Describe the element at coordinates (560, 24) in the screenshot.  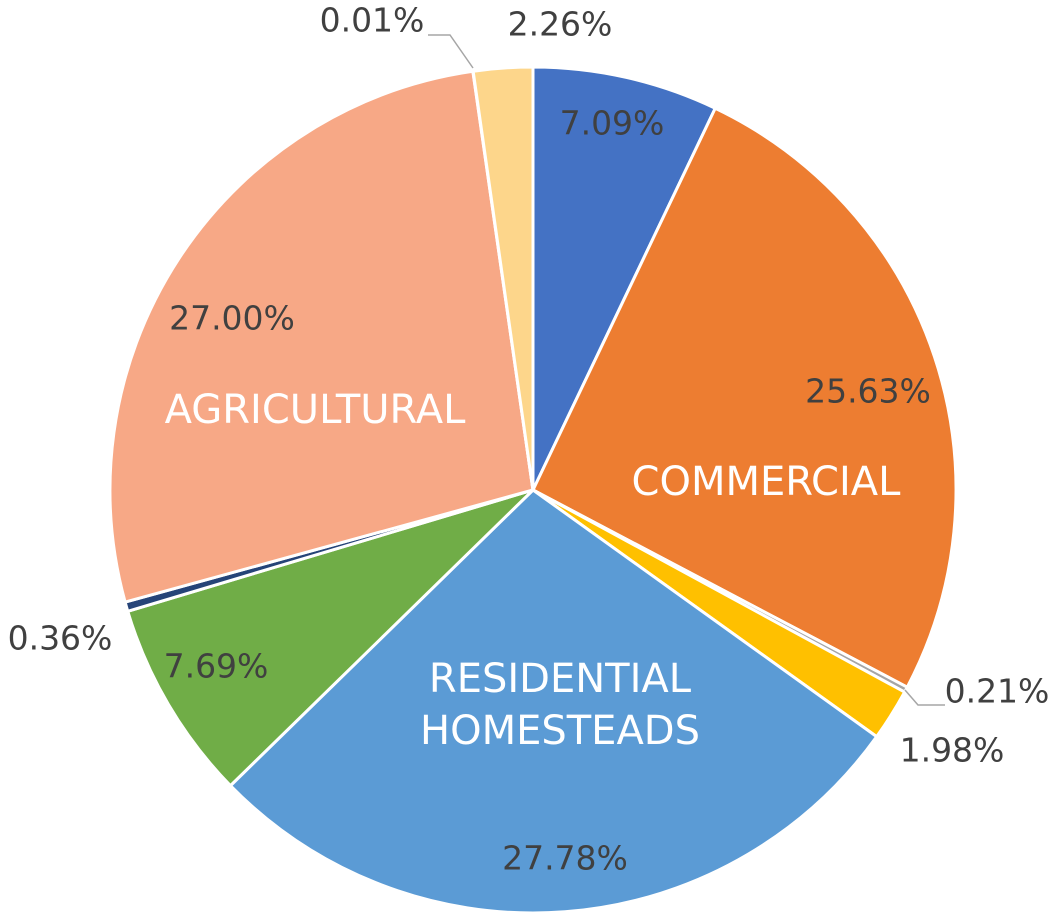
I see `data-label: 2.26%` at that location.